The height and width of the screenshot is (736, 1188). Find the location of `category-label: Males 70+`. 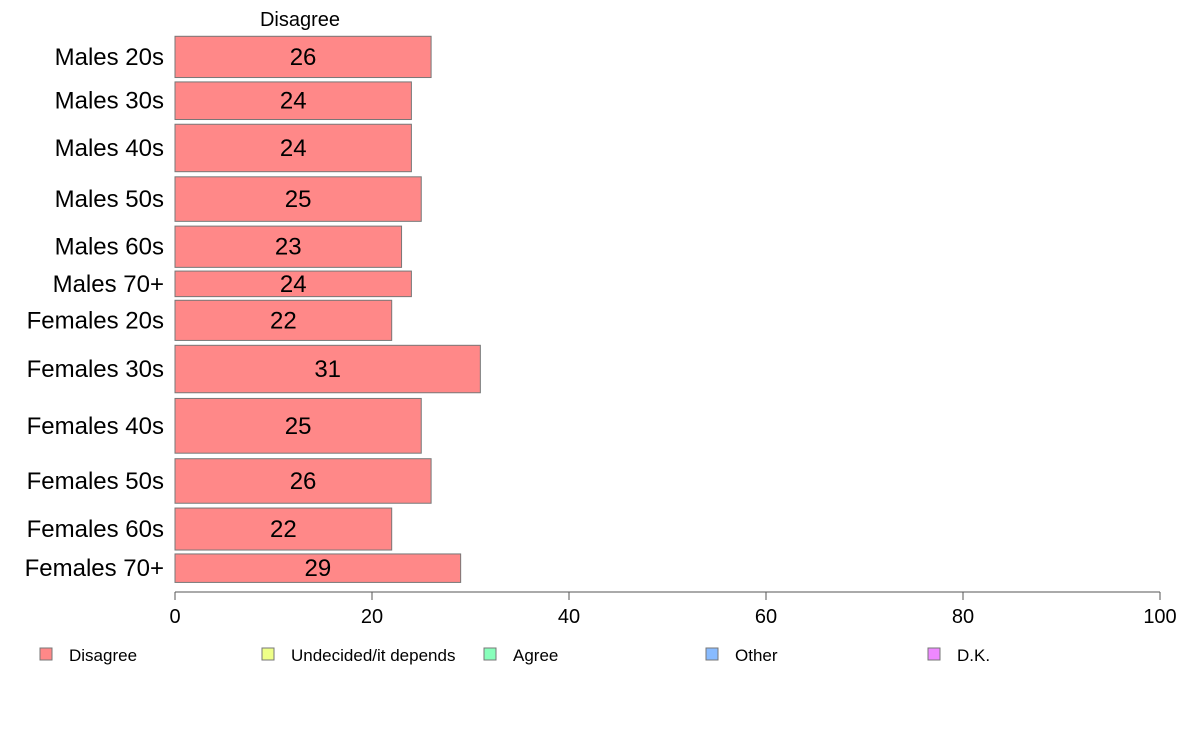

category-label: Males 70+ is located at coordinates (108, 284).